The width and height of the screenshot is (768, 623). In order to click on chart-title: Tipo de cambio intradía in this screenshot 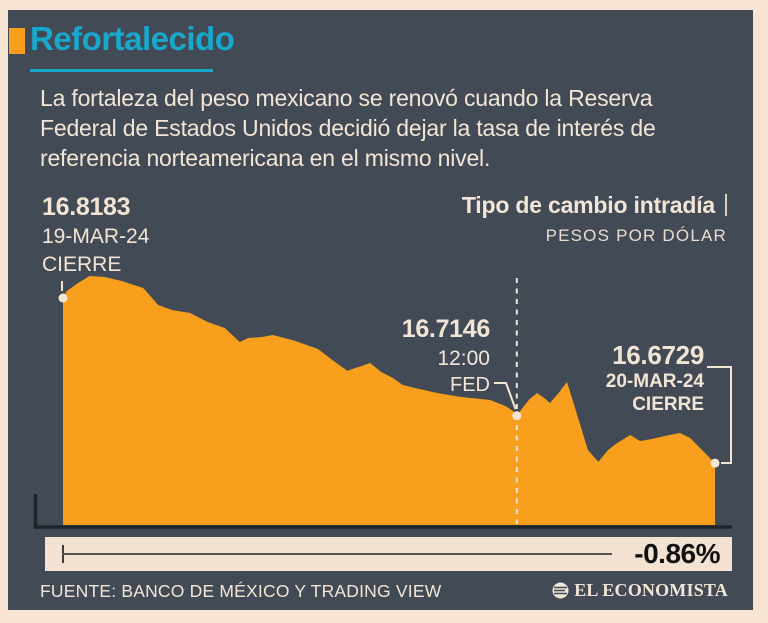, I will do `click(588, 205)`.